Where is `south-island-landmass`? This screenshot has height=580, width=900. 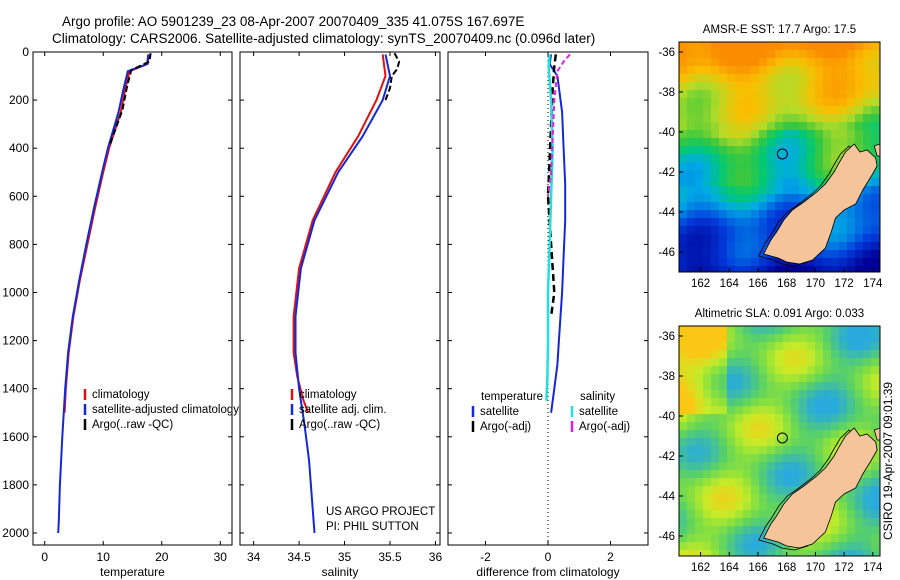
south-island-landmass is located at coordinates (820, 488).